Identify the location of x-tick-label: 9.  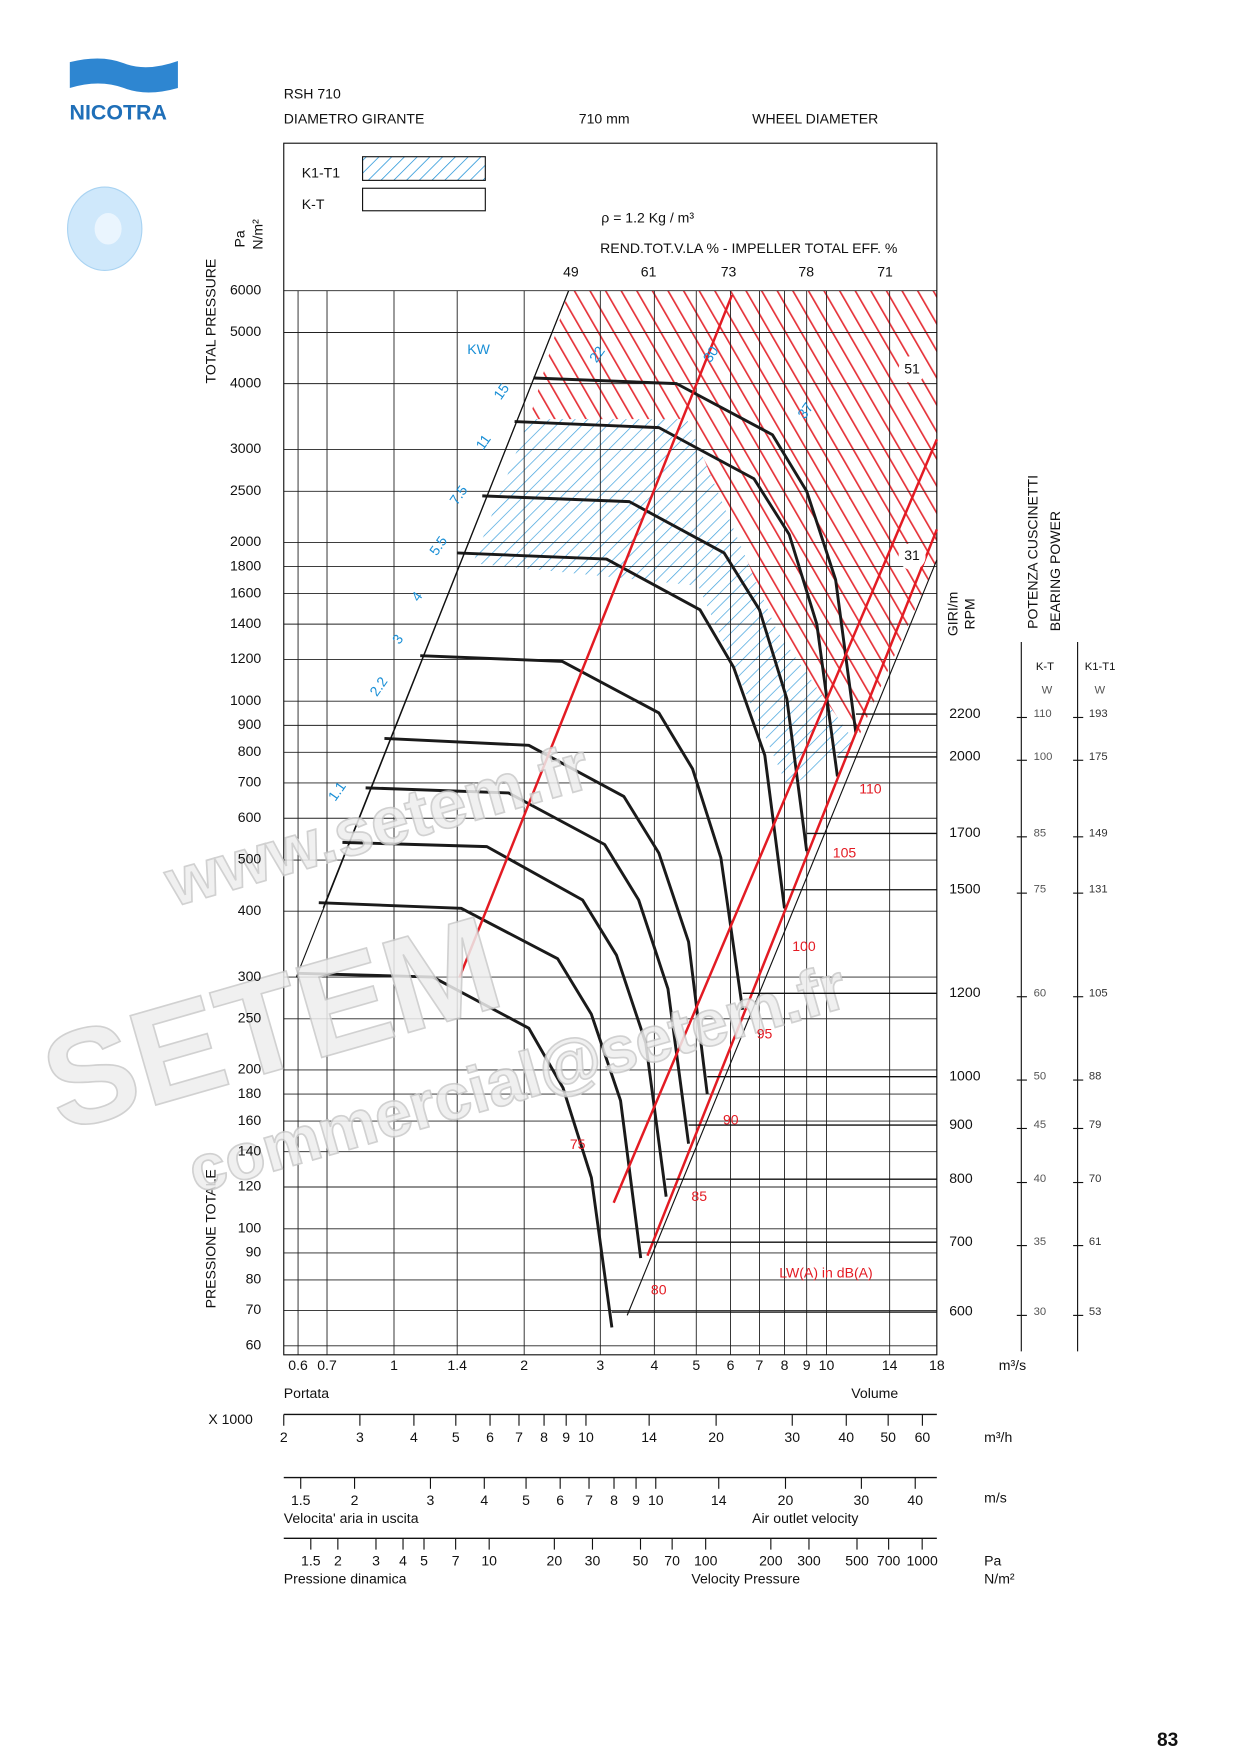
(807, 1365).